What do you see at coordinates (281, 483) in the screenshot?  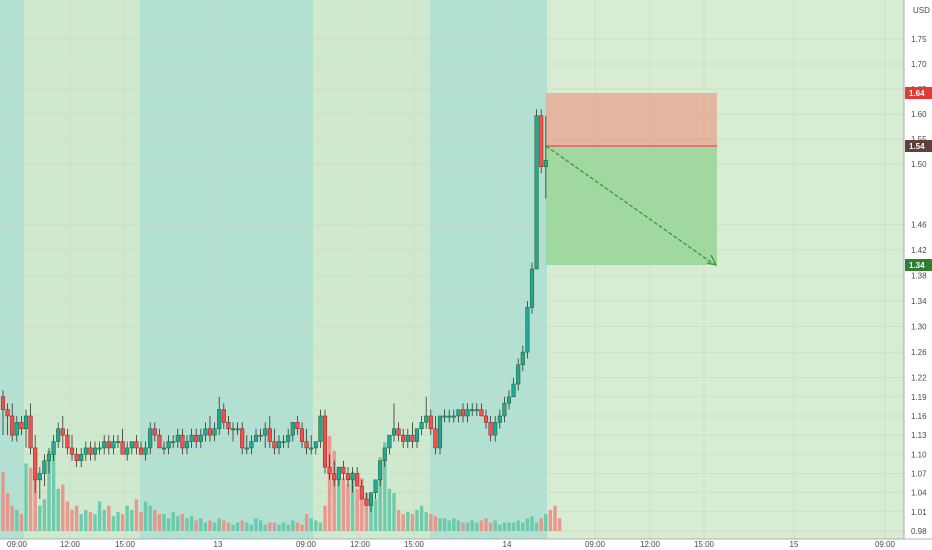 I see `volume-bars` at bounding box center [281, 483].